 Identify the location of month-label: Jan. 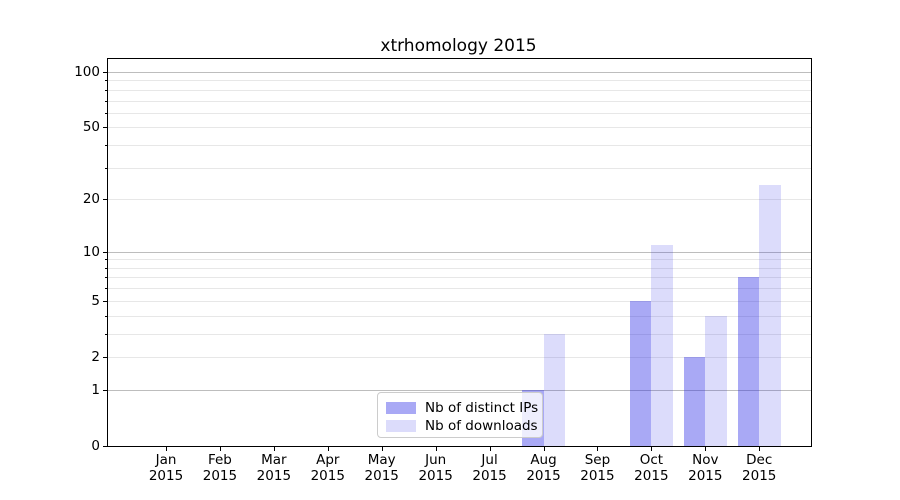
(166, 460).